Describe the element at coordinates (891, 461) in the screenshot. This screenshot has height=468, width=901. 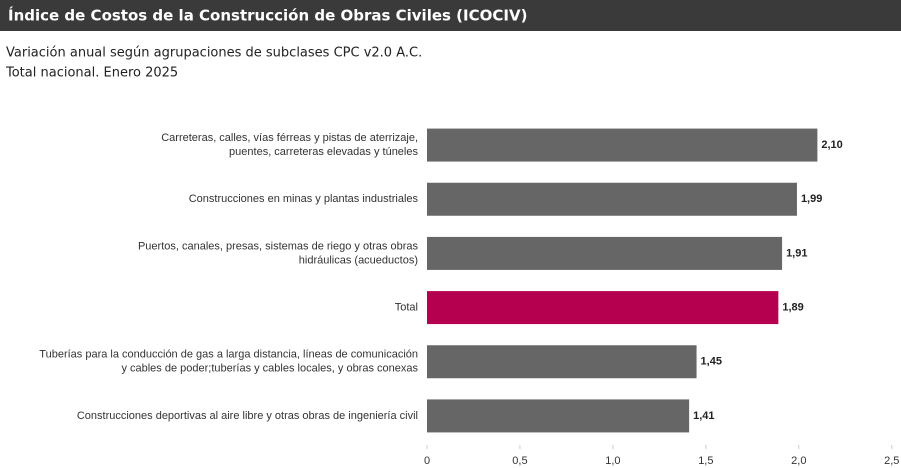
I see `x-tick-label: 2,5` at that location.